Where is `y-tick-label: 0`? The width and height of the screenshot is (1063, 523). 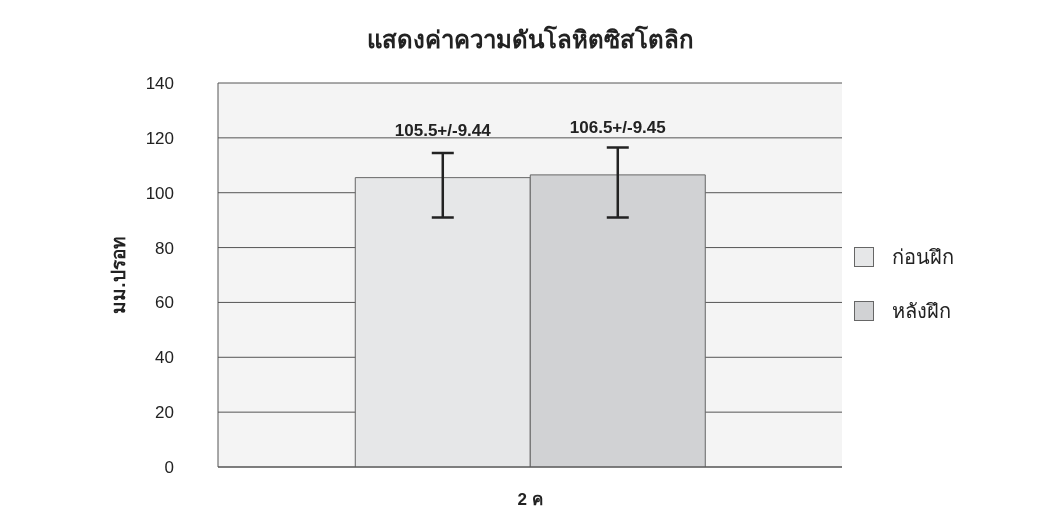
y-tick-label: 0 is located at coordinates (169, 468).